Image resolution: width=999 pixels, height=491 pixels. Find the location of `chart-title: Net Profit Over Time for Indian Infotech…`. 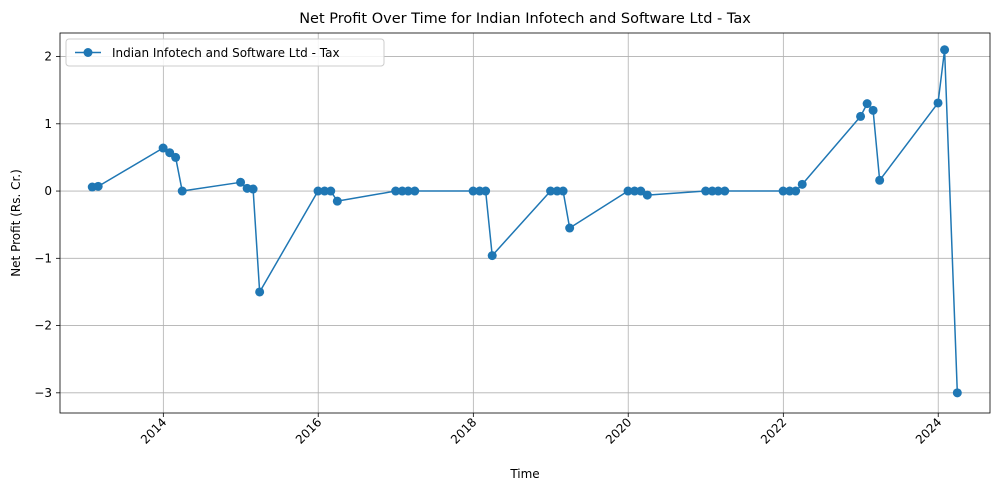

chart-title: Net Profit Over Time for Indian Infotech… is located at coordinates (525, 19).